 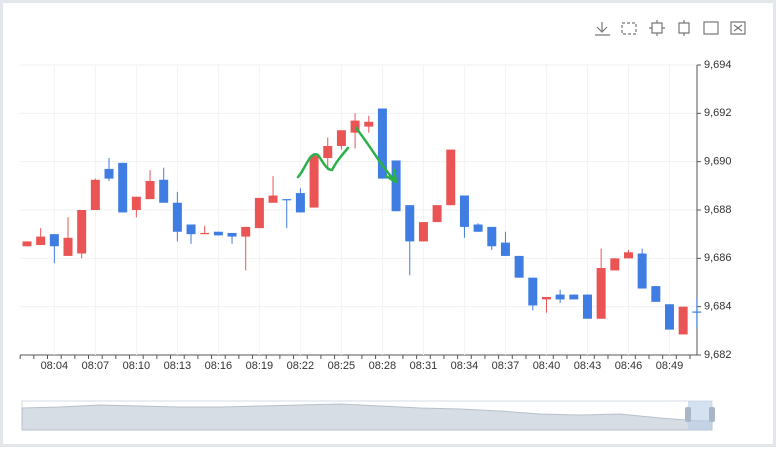 I want to click on x-tick-label: 08:37, so click(x=506, y=366).